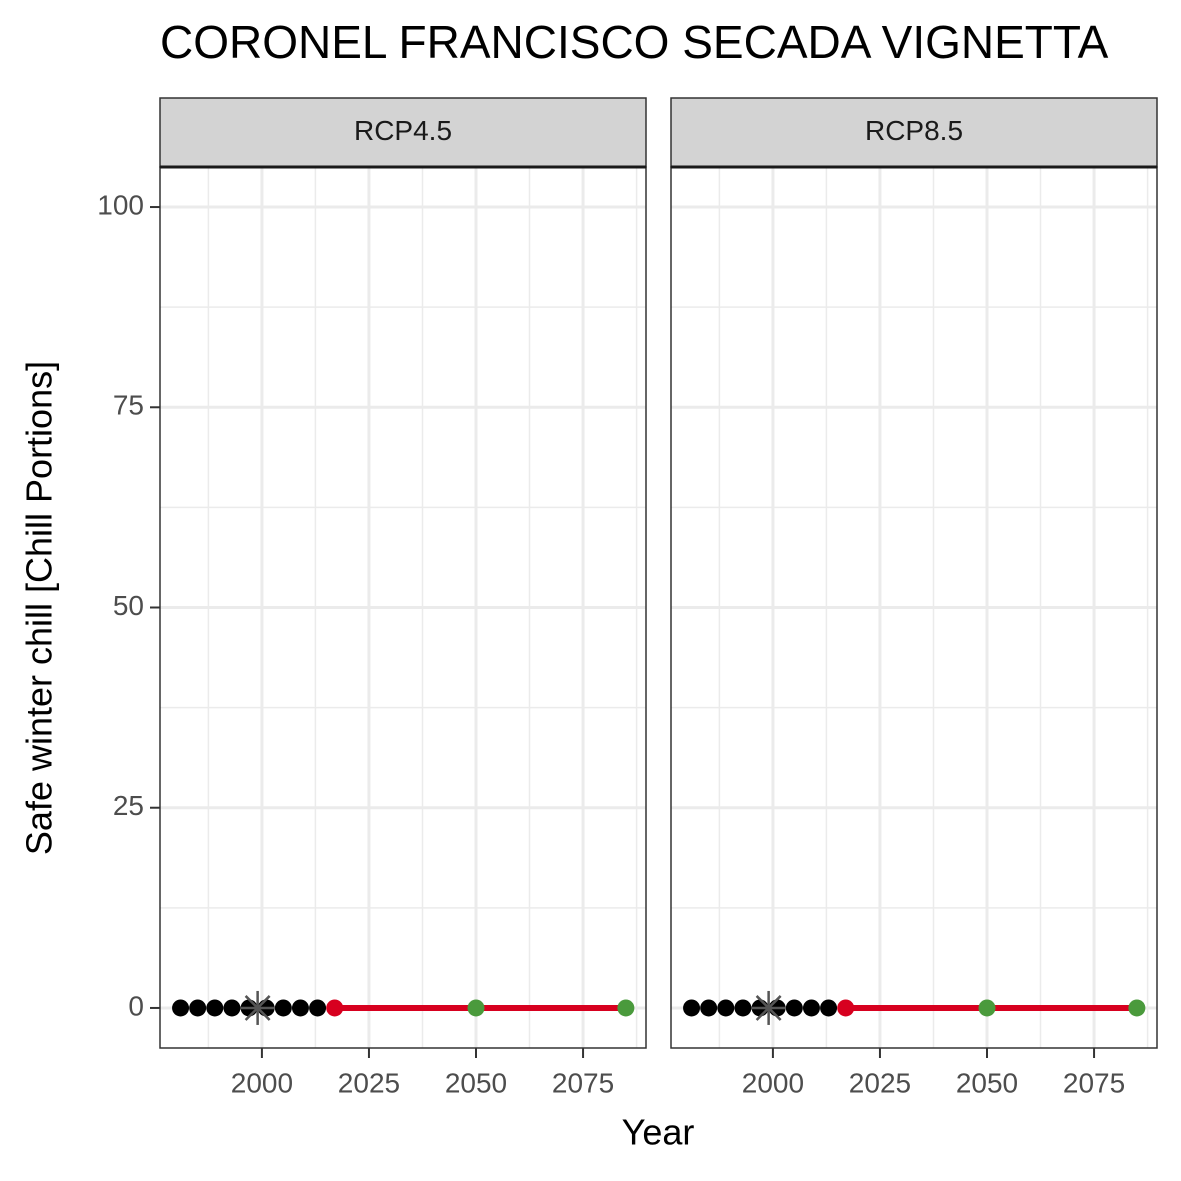  I want to click on y-tick-label: 50, so click(128, 605).